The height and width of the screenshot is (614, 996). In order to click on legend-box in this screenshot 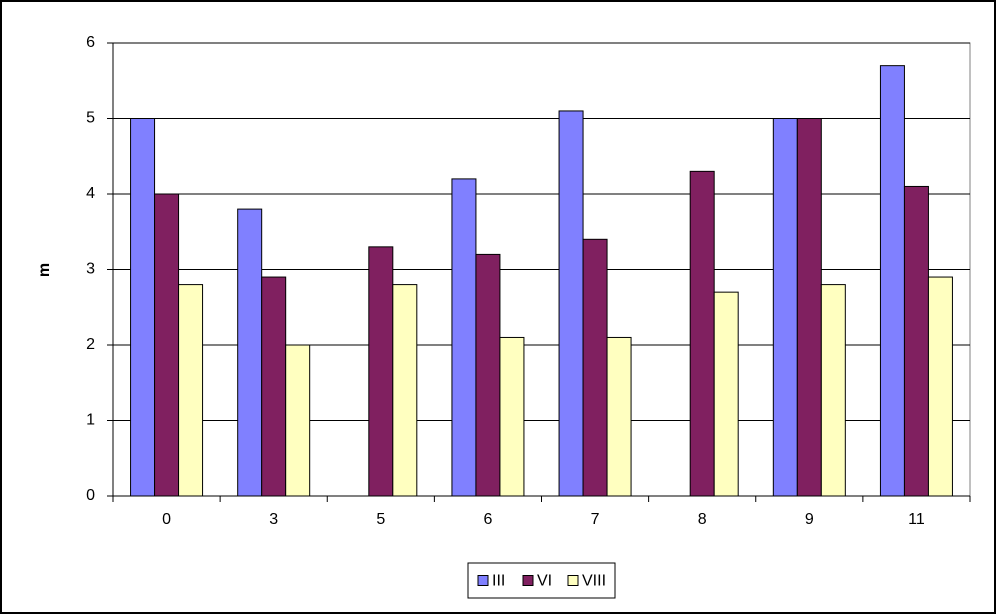, I will do `click(541, 580)`.